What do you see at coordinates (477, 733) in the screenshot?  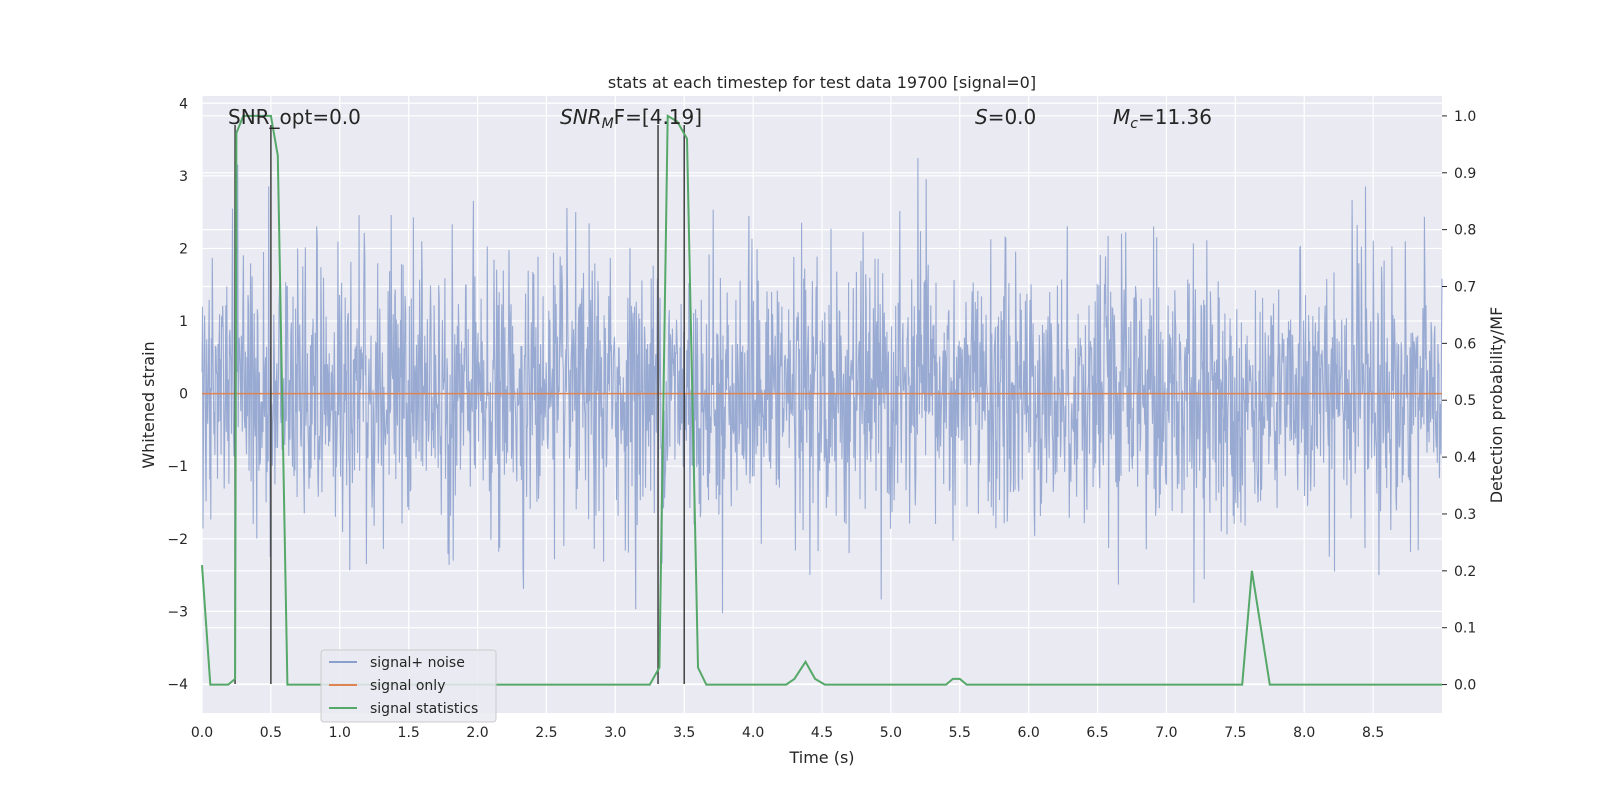 I see `x-tick-label: 2.0` at bounding box center [477, 733].